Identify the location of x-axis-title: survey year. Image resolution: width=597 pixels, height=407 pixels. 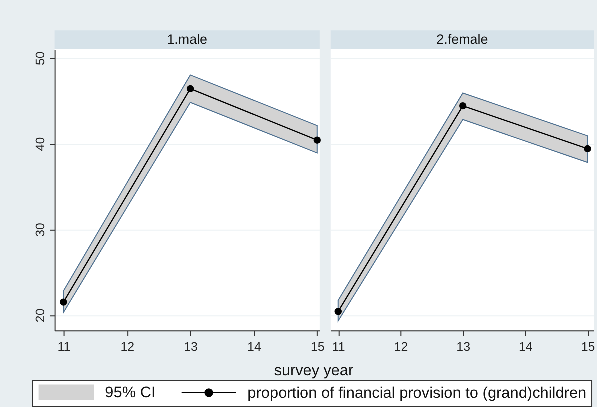
(314, 371).